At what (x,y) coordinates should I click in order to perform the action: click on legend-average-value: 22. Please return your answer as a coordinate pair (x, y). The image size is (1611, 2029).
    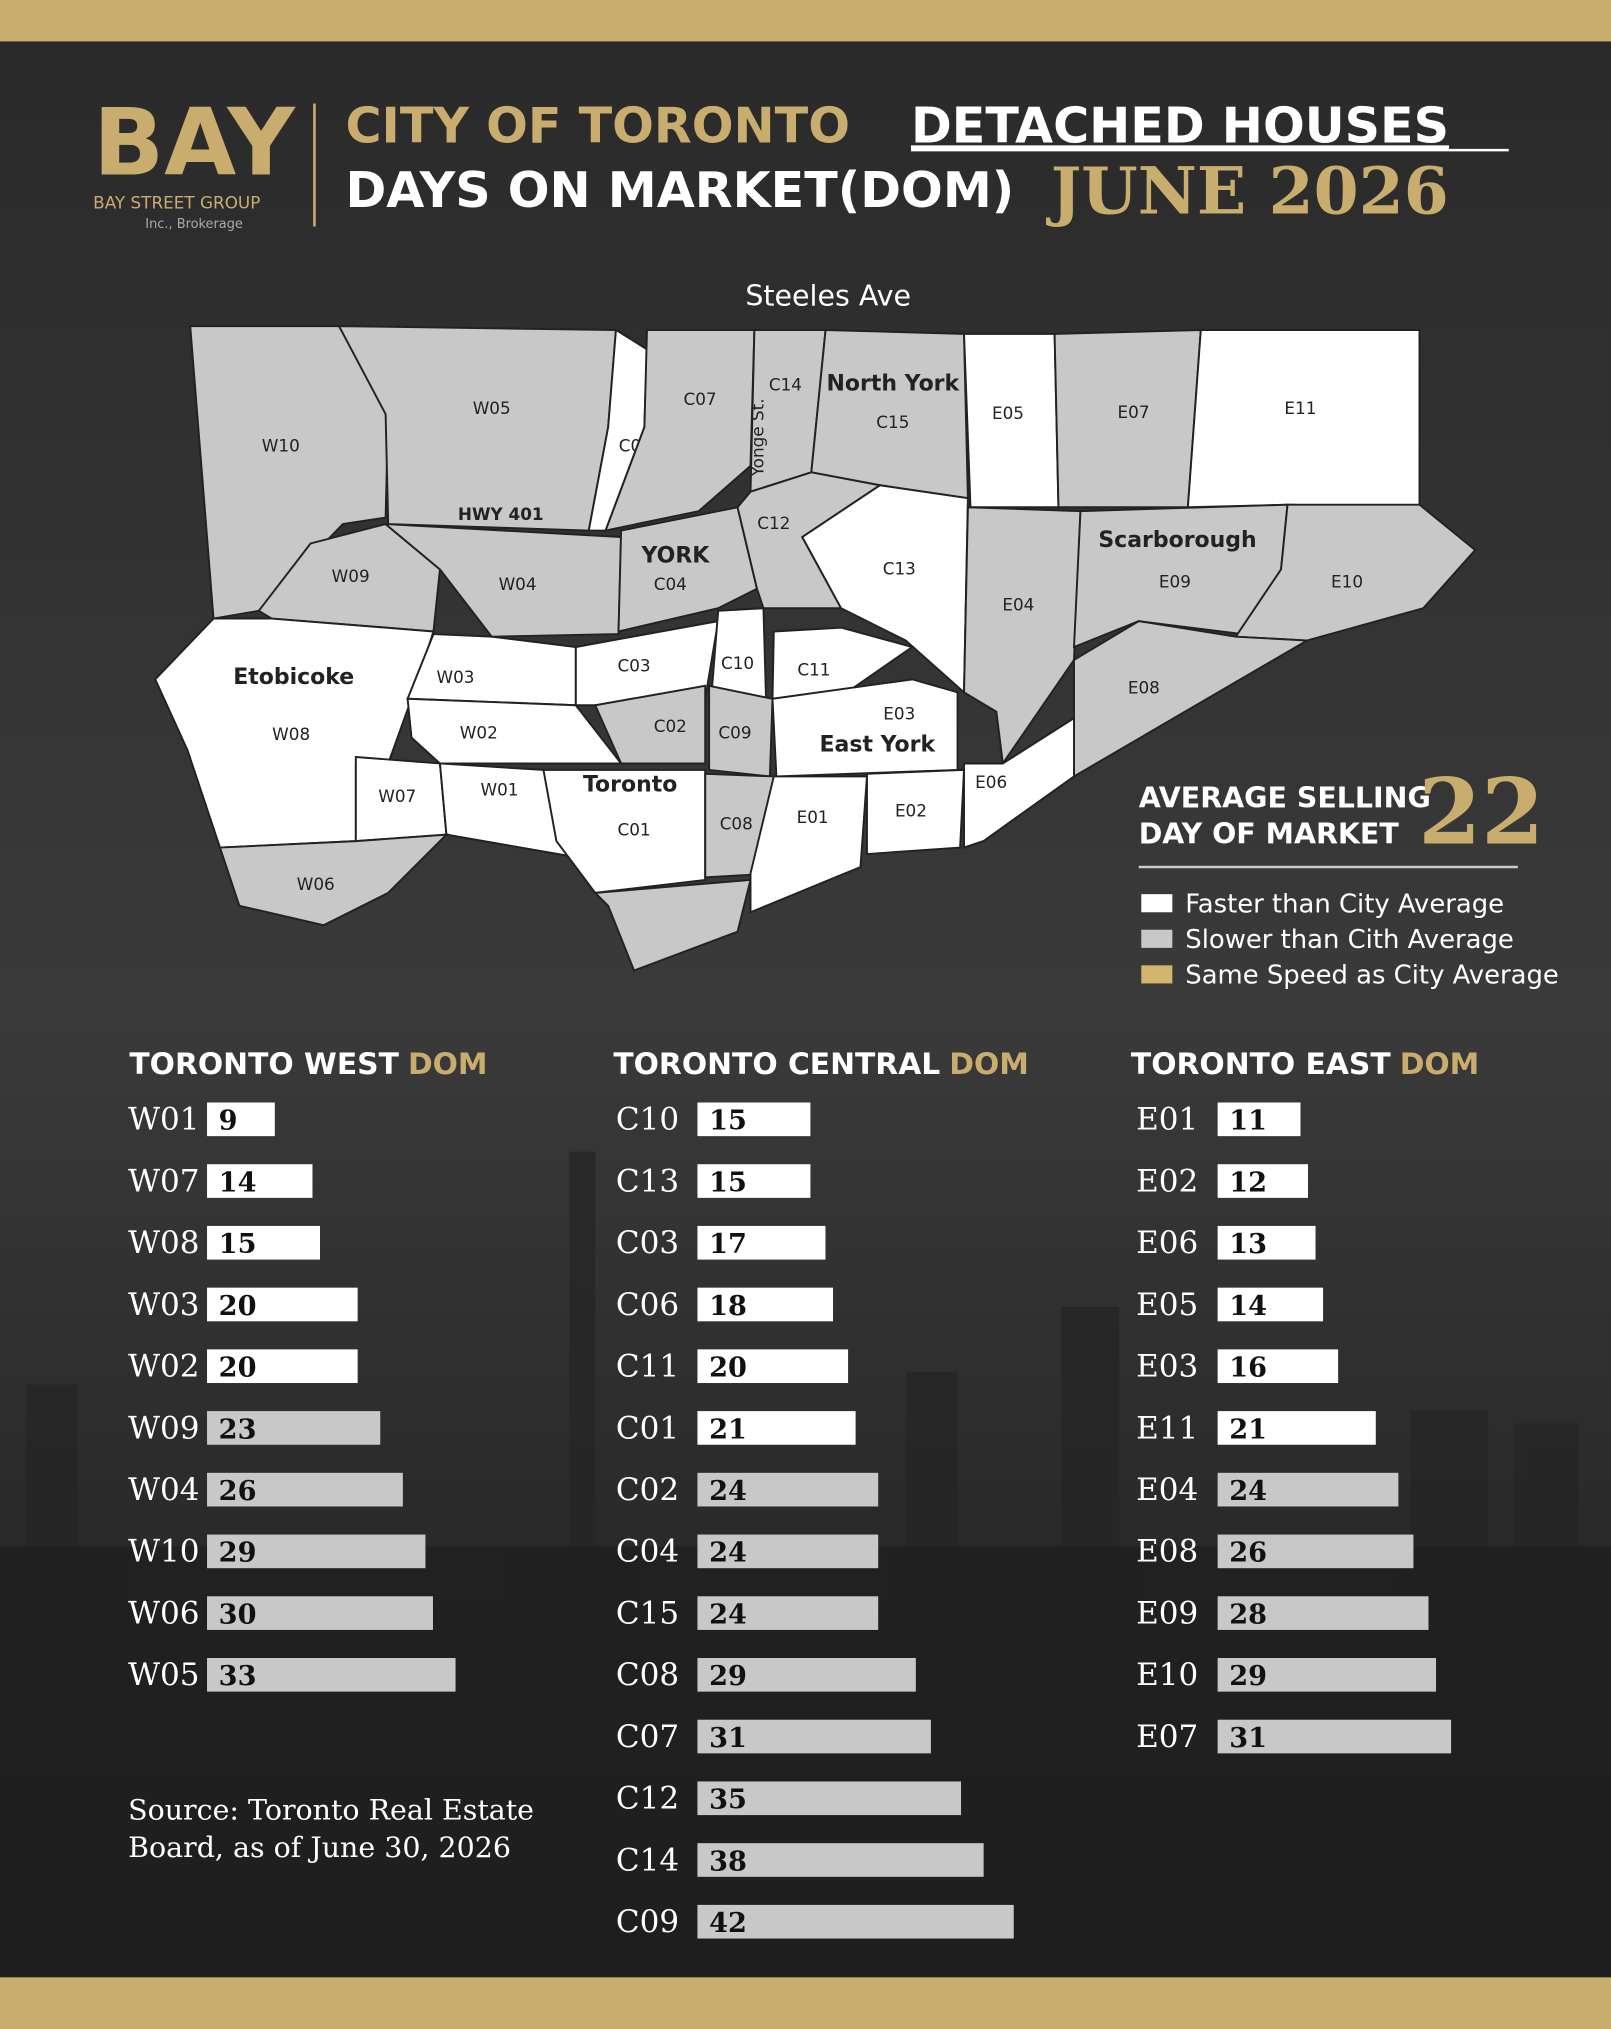
    Looking at the image, I should click on (1481, 813).